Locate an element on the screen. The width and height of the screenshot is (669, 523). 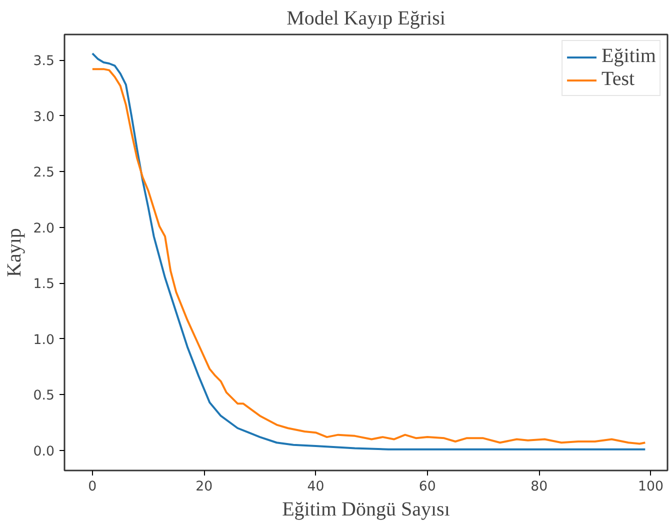
y-tick-label: 2.0 is located at coordinates (44, 228).